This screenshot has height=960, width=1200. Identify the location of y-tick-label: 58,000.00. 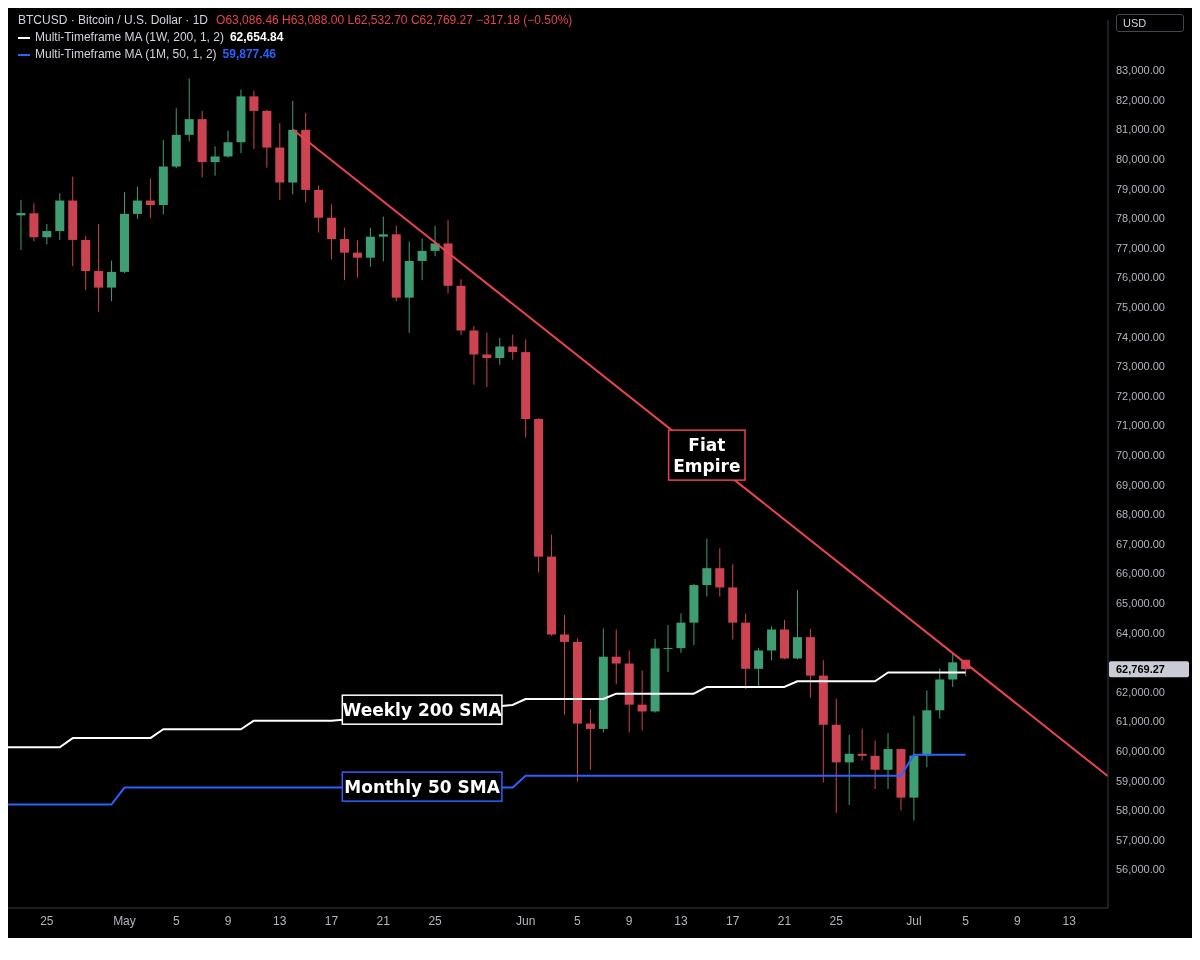
(1140, 810).